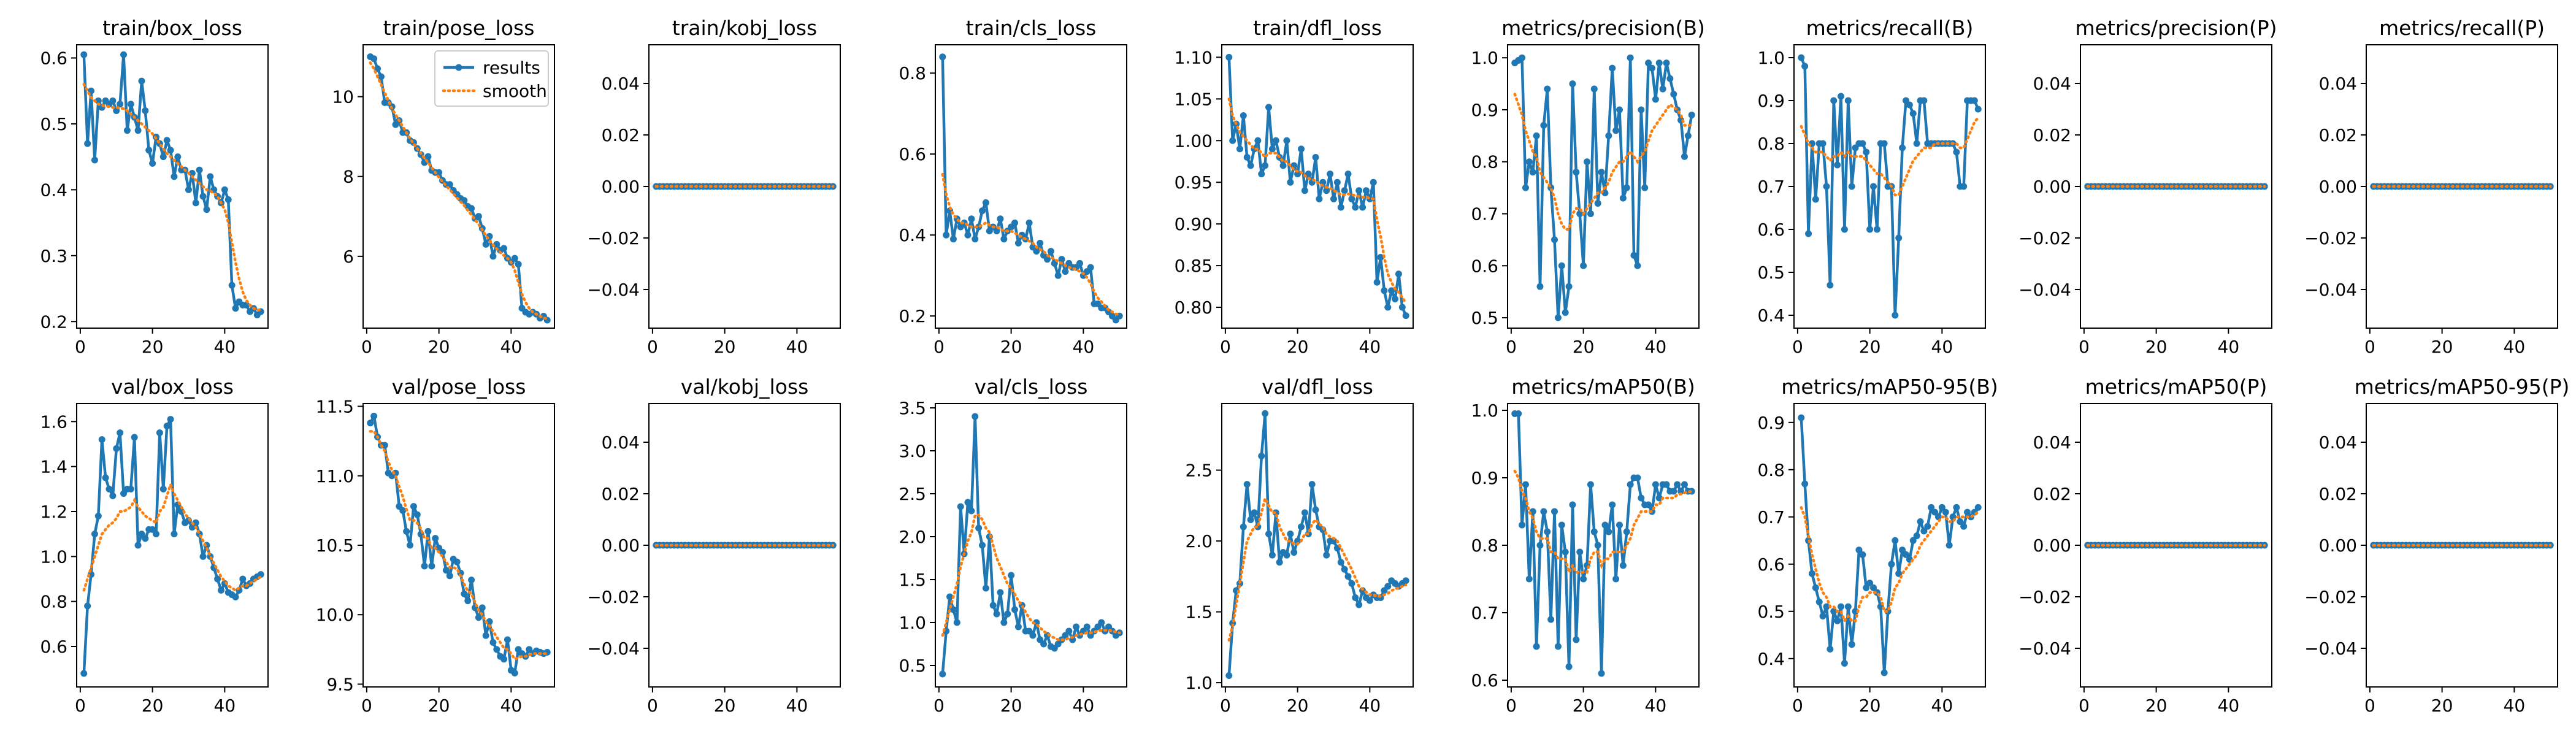 Image resolution: width=2576 pixels, height=736 pixels. What do you see at coordinates (1031, 577) in the screenshot?
I see `chart-12-series-smooth-line` at bounding box center [1031, 577].